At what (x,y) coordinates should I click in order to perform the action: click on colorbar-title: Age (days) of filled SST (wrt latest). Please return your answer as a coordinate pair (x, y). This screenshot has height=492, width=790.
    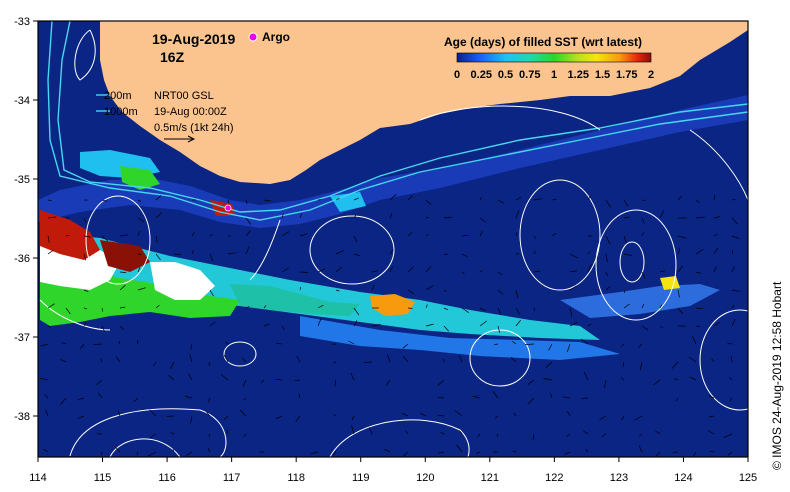
    Looking at the image, I should click on (543, 42).